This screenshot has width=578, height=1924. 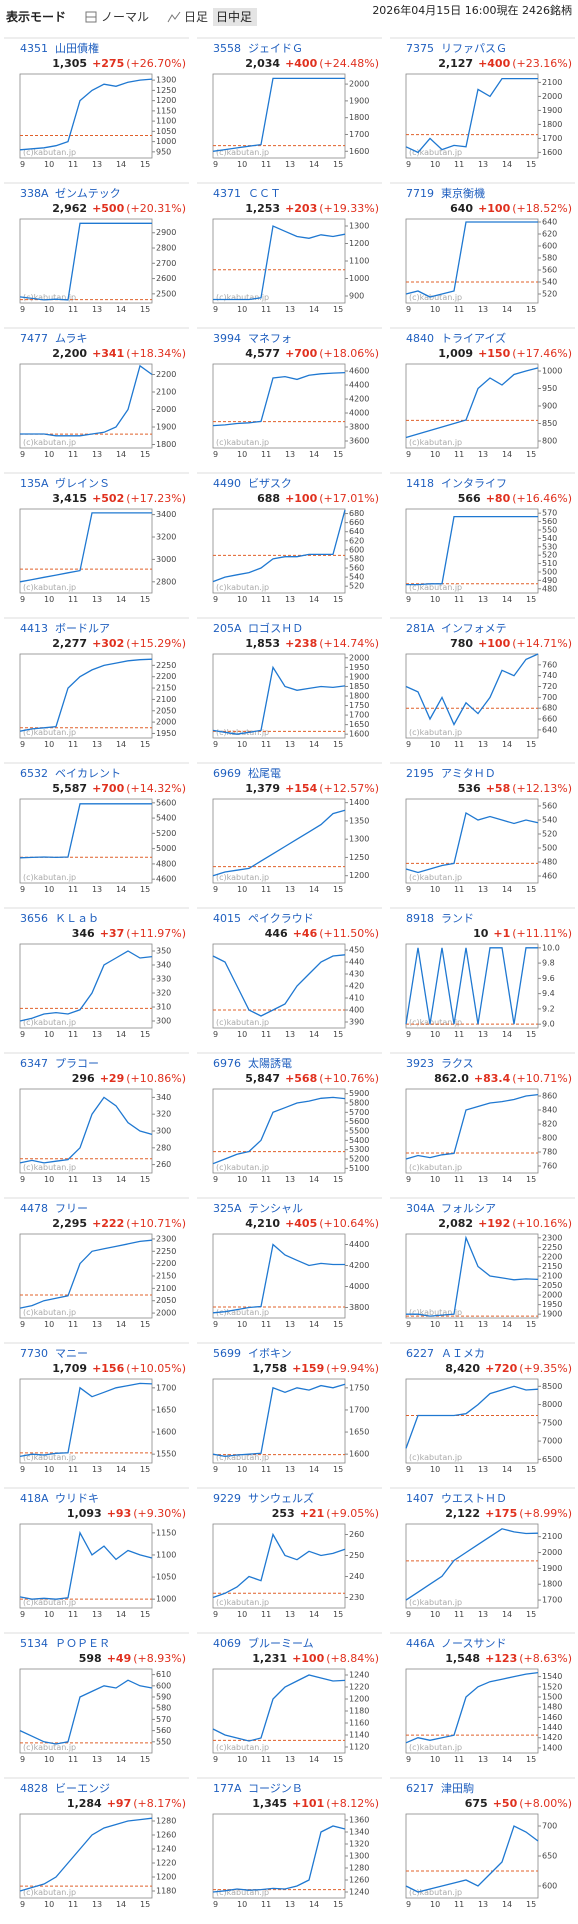 What do you see at coordinates (463, 193) in the screenshot?
I see `stock-name: 東京衡機` at bounding box center [463, 193].